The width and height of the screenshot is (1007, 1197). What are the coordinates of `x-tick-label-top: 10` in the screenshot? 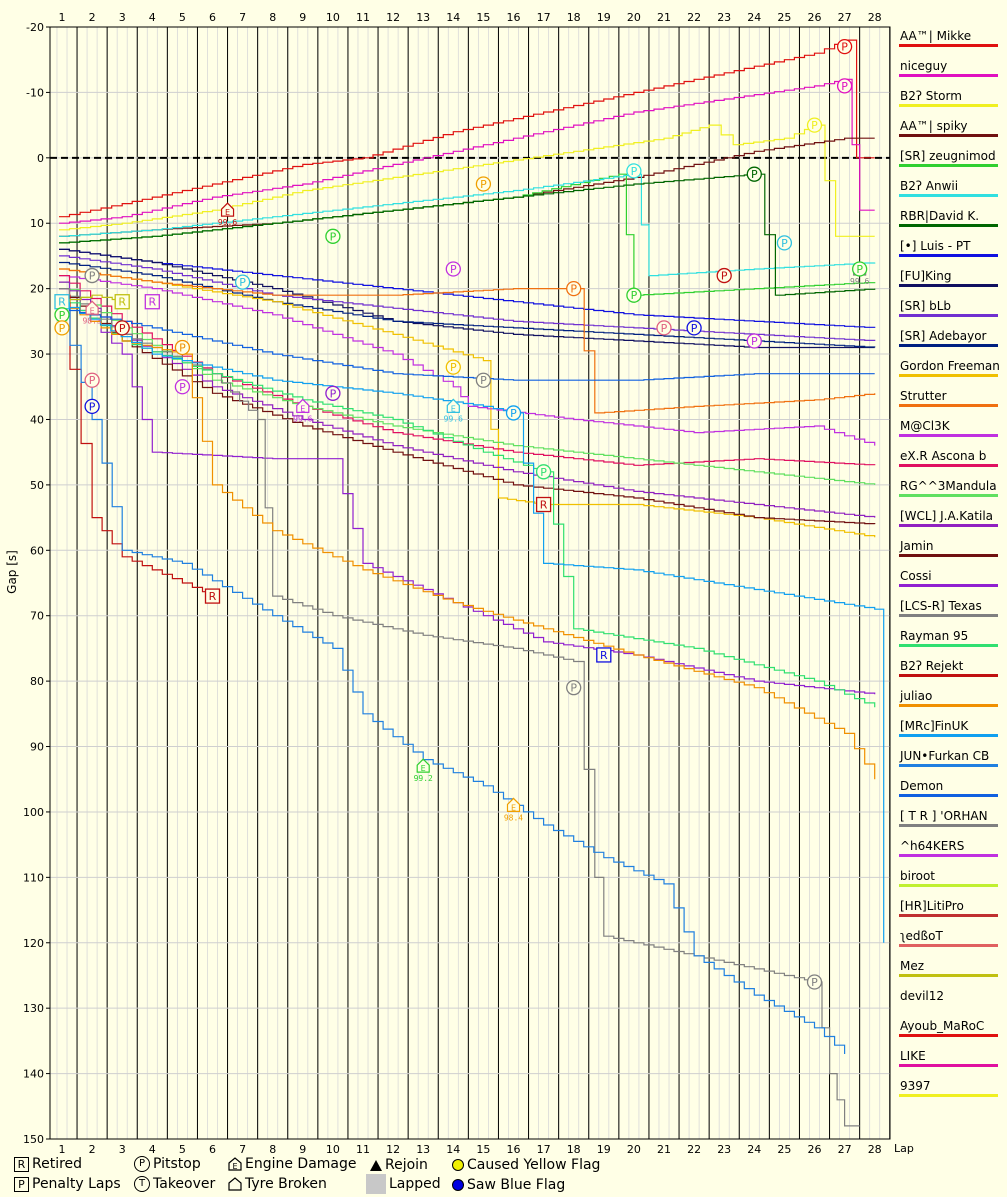 It's located at (333, 17).